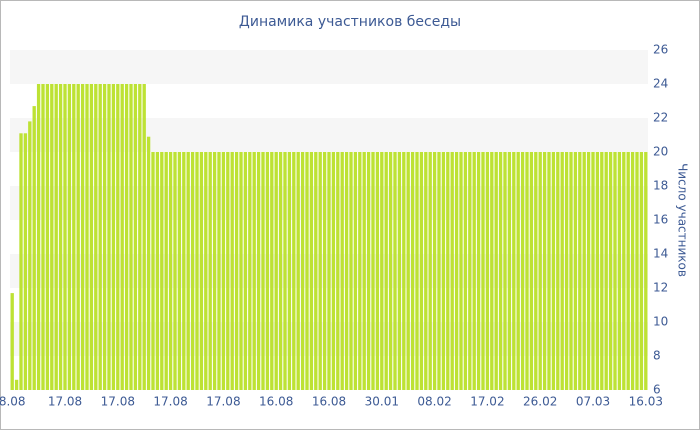 This screenshot has height=430, width=700. I want to click on x-tick-label: 26.02, so click(540, 402).